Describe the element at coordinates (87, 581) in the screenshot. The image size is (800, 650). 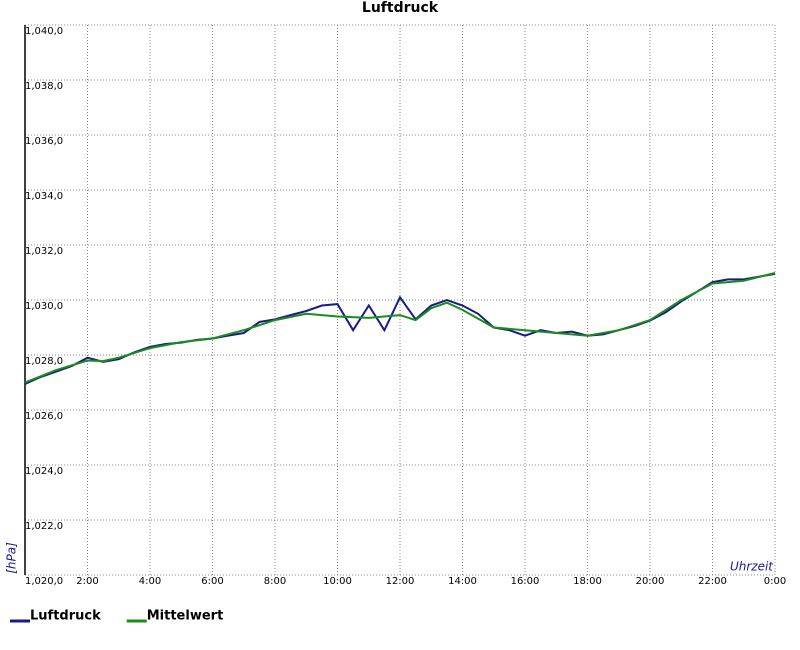
I see `x-tick-label: 2:00` at that location.